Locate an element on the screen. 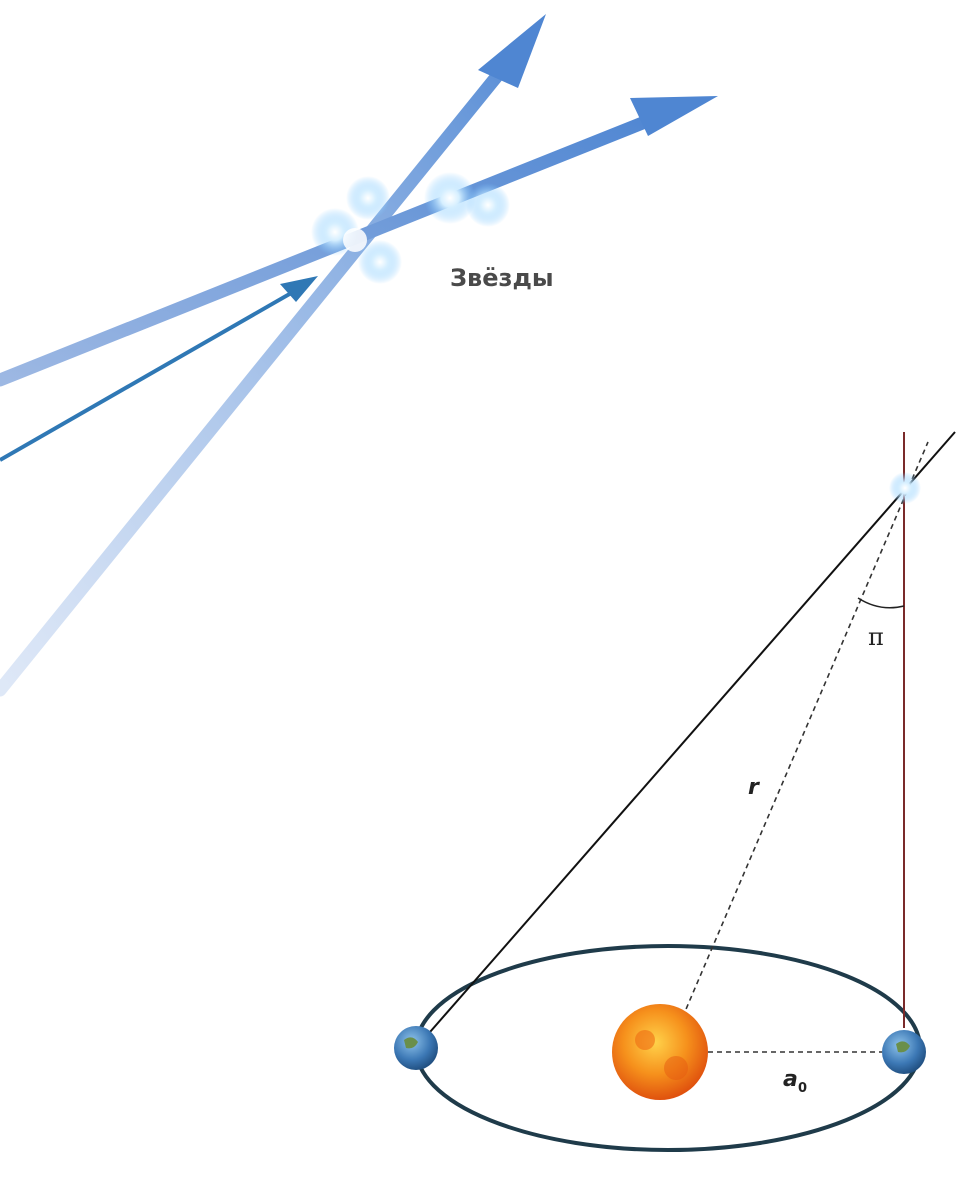 The image size is (962, 1180). thin-arrow-line is located at coordinates (150, 374).